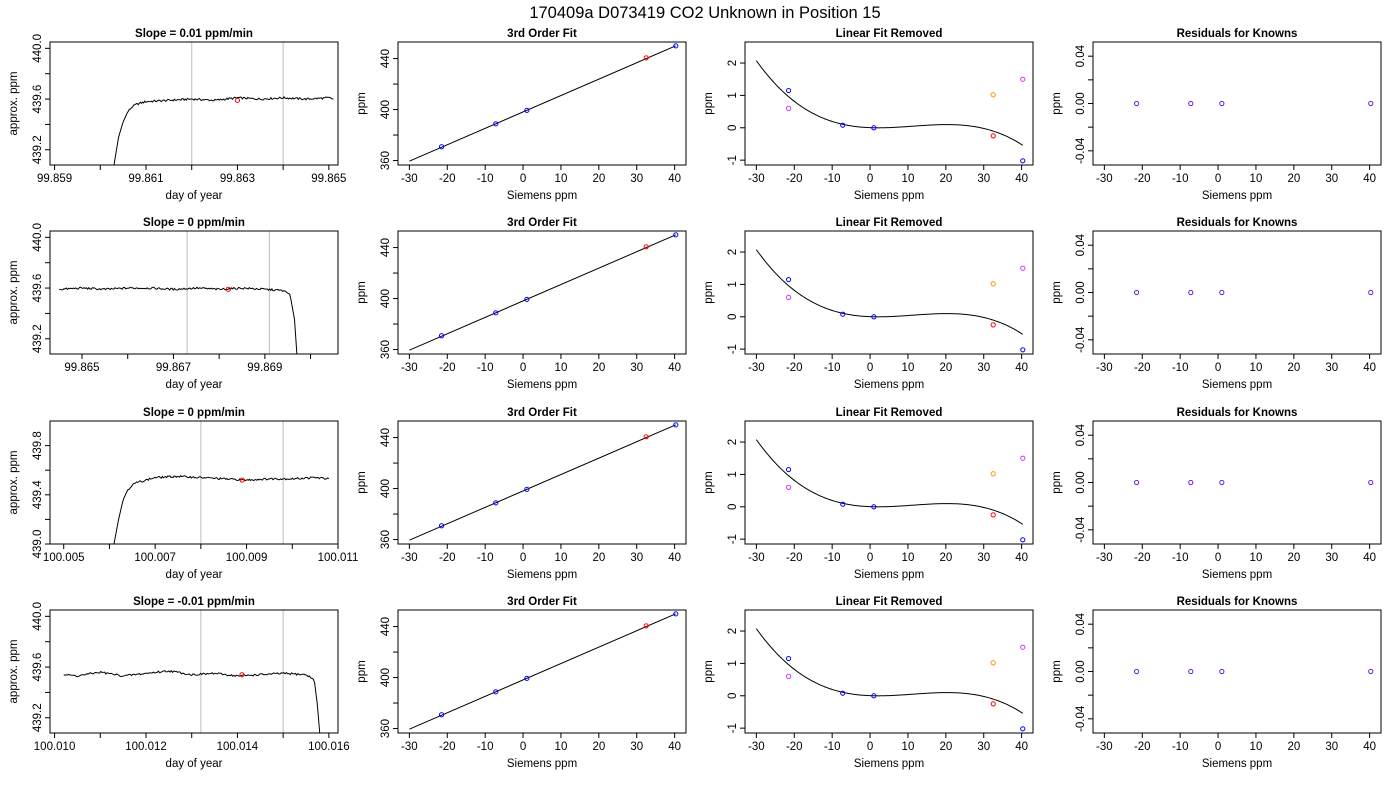  Describe the element at coordinates (38, 445) in the screenshot. I see `y-tick-label: 439.8` at that location.